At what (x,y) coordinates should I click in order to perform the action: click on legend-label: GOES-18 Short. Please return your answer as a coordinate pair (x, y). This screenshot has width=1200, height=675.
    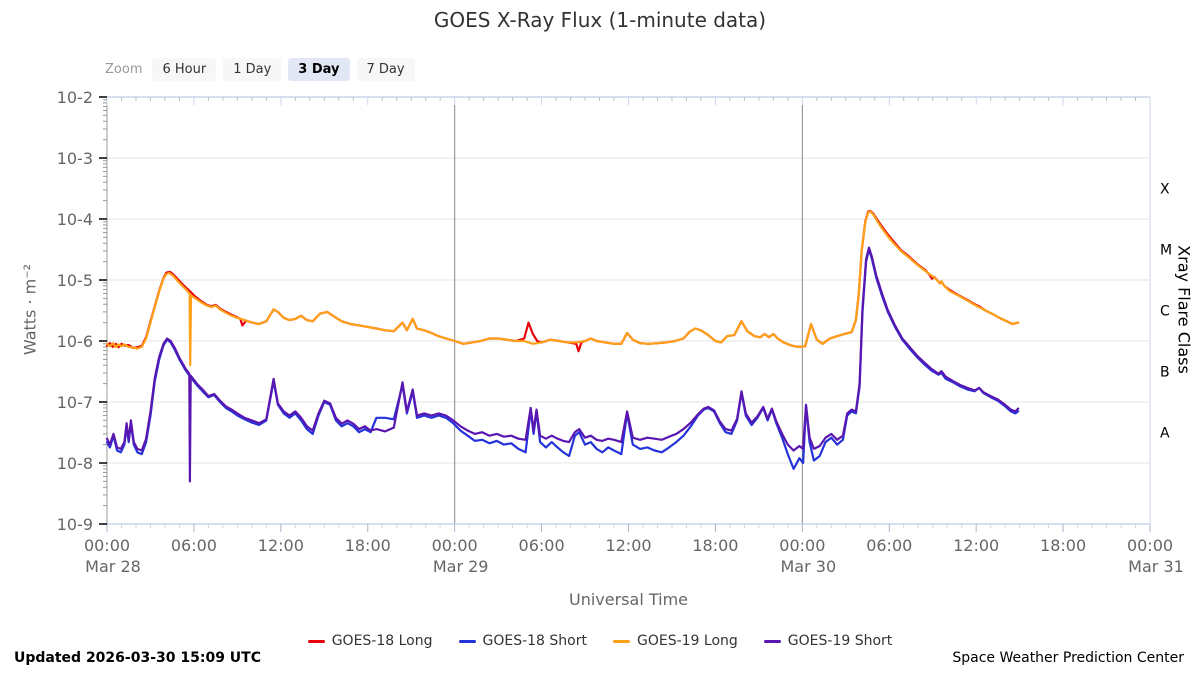
    Looking at the image, I should click on (535, 641).